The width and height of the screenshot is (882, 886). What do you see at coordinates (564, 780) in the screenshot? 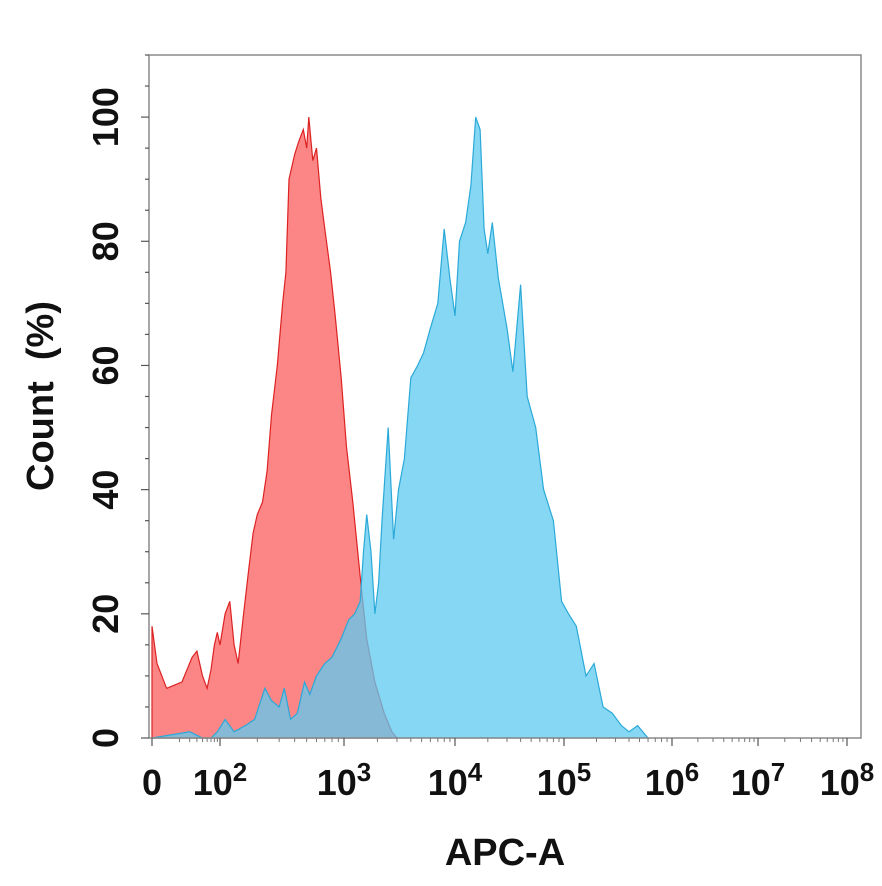
I see `x-tick-label: 10⁵` at bounding box center [564, 780].